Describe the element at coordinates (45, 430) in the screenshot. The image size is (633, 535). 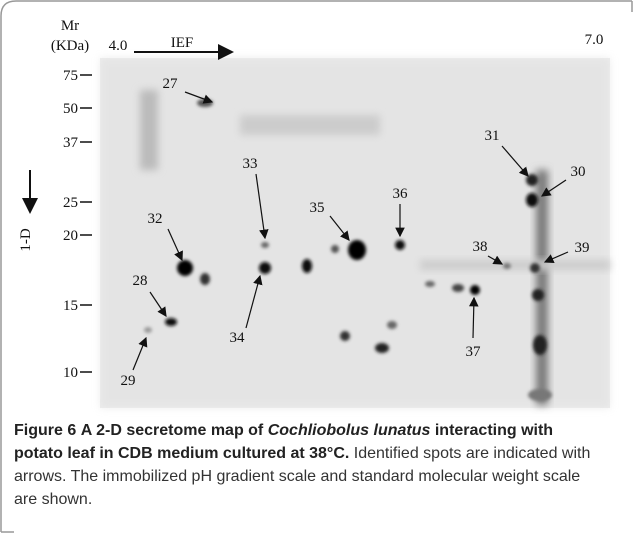
I see `caption-label: Figure 6` at that location.